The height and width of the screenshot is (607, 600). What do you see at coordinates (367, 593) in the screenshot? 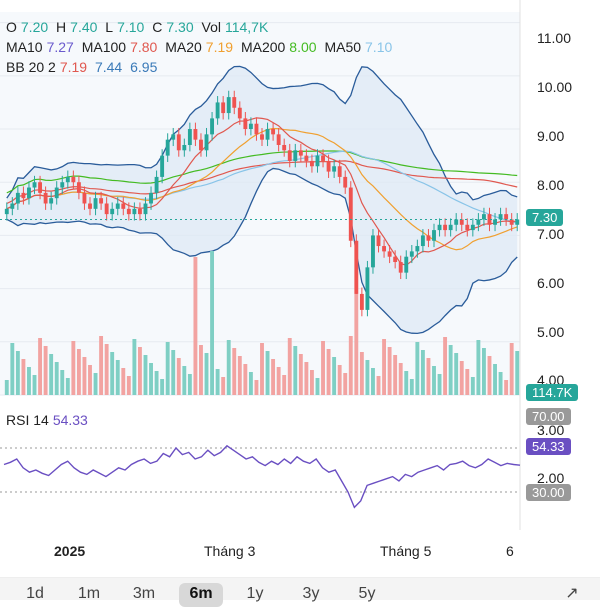
I see `range-5y-button: 5y` at bounding box center [367, 593].